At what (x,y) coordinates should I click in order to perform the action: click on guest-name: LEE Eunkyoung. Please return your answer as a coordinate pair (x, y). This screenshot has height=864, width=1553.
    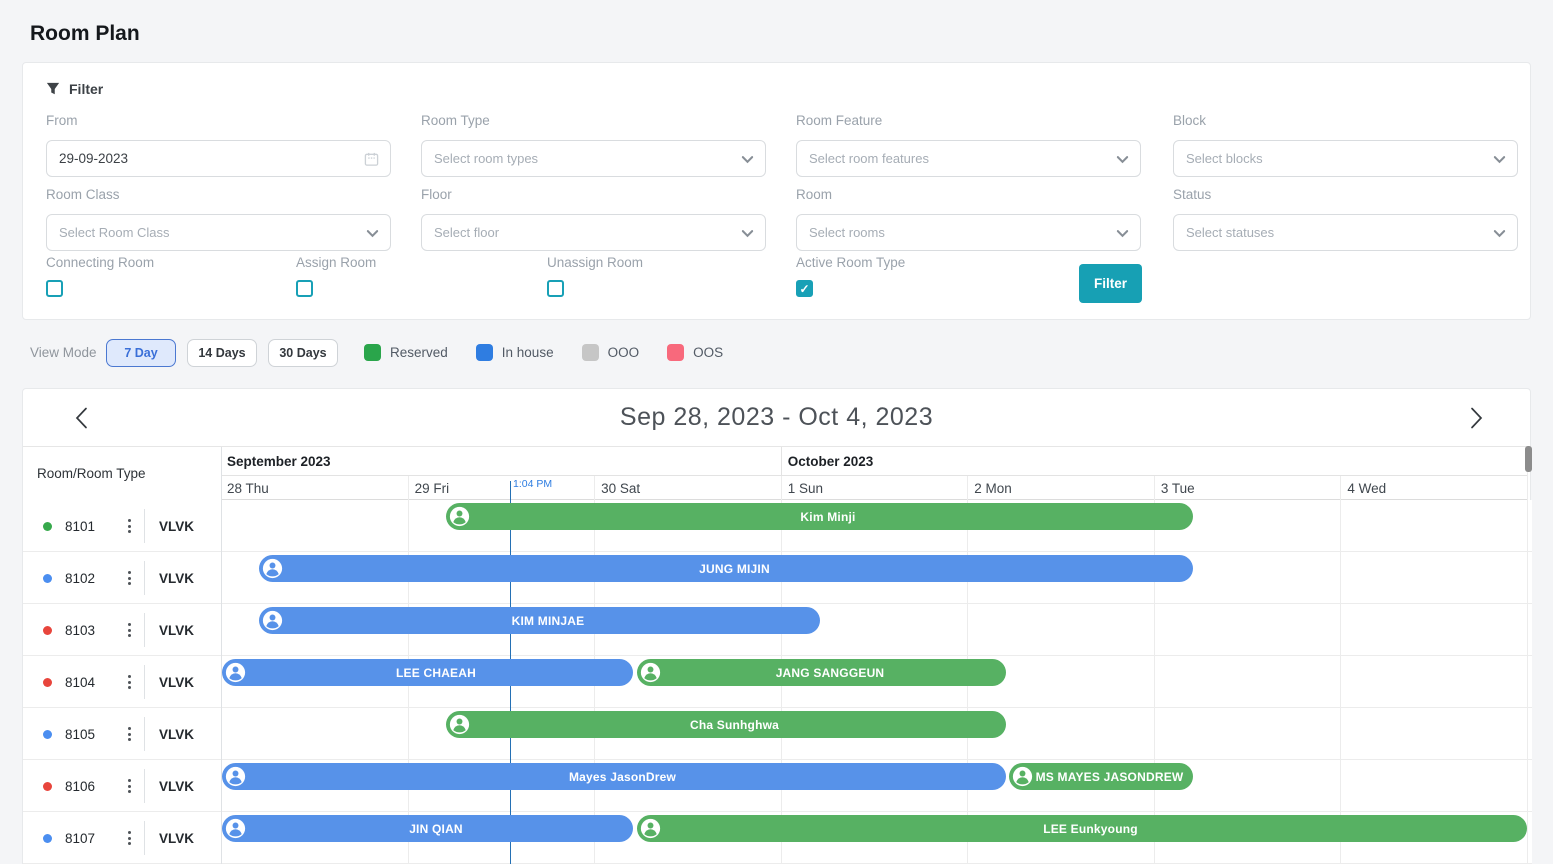
    Looking at the image, I should click on (1090, 828).